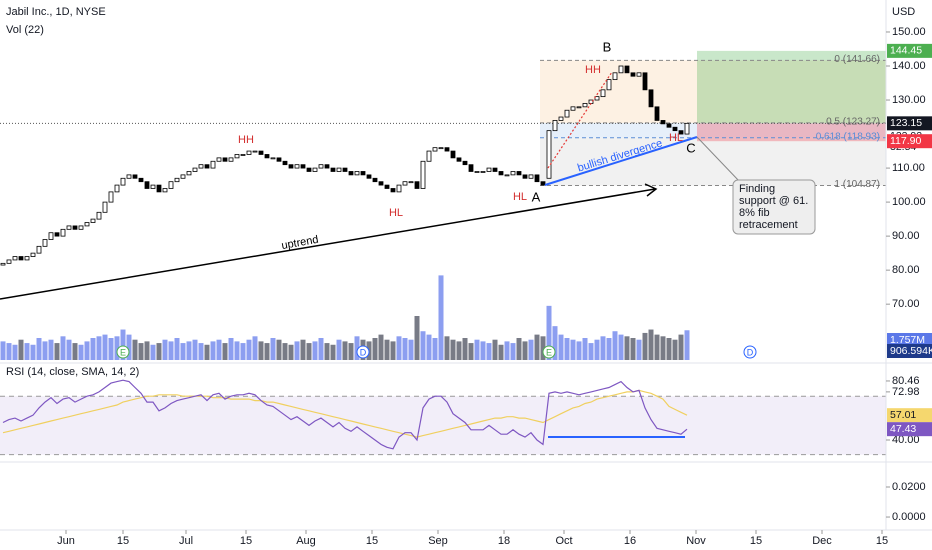 This screenshot has height=550, width=932. Describe the element at coordinates (66, 541) in the screenshot. I see `x-tick-label: Jun` at that location.